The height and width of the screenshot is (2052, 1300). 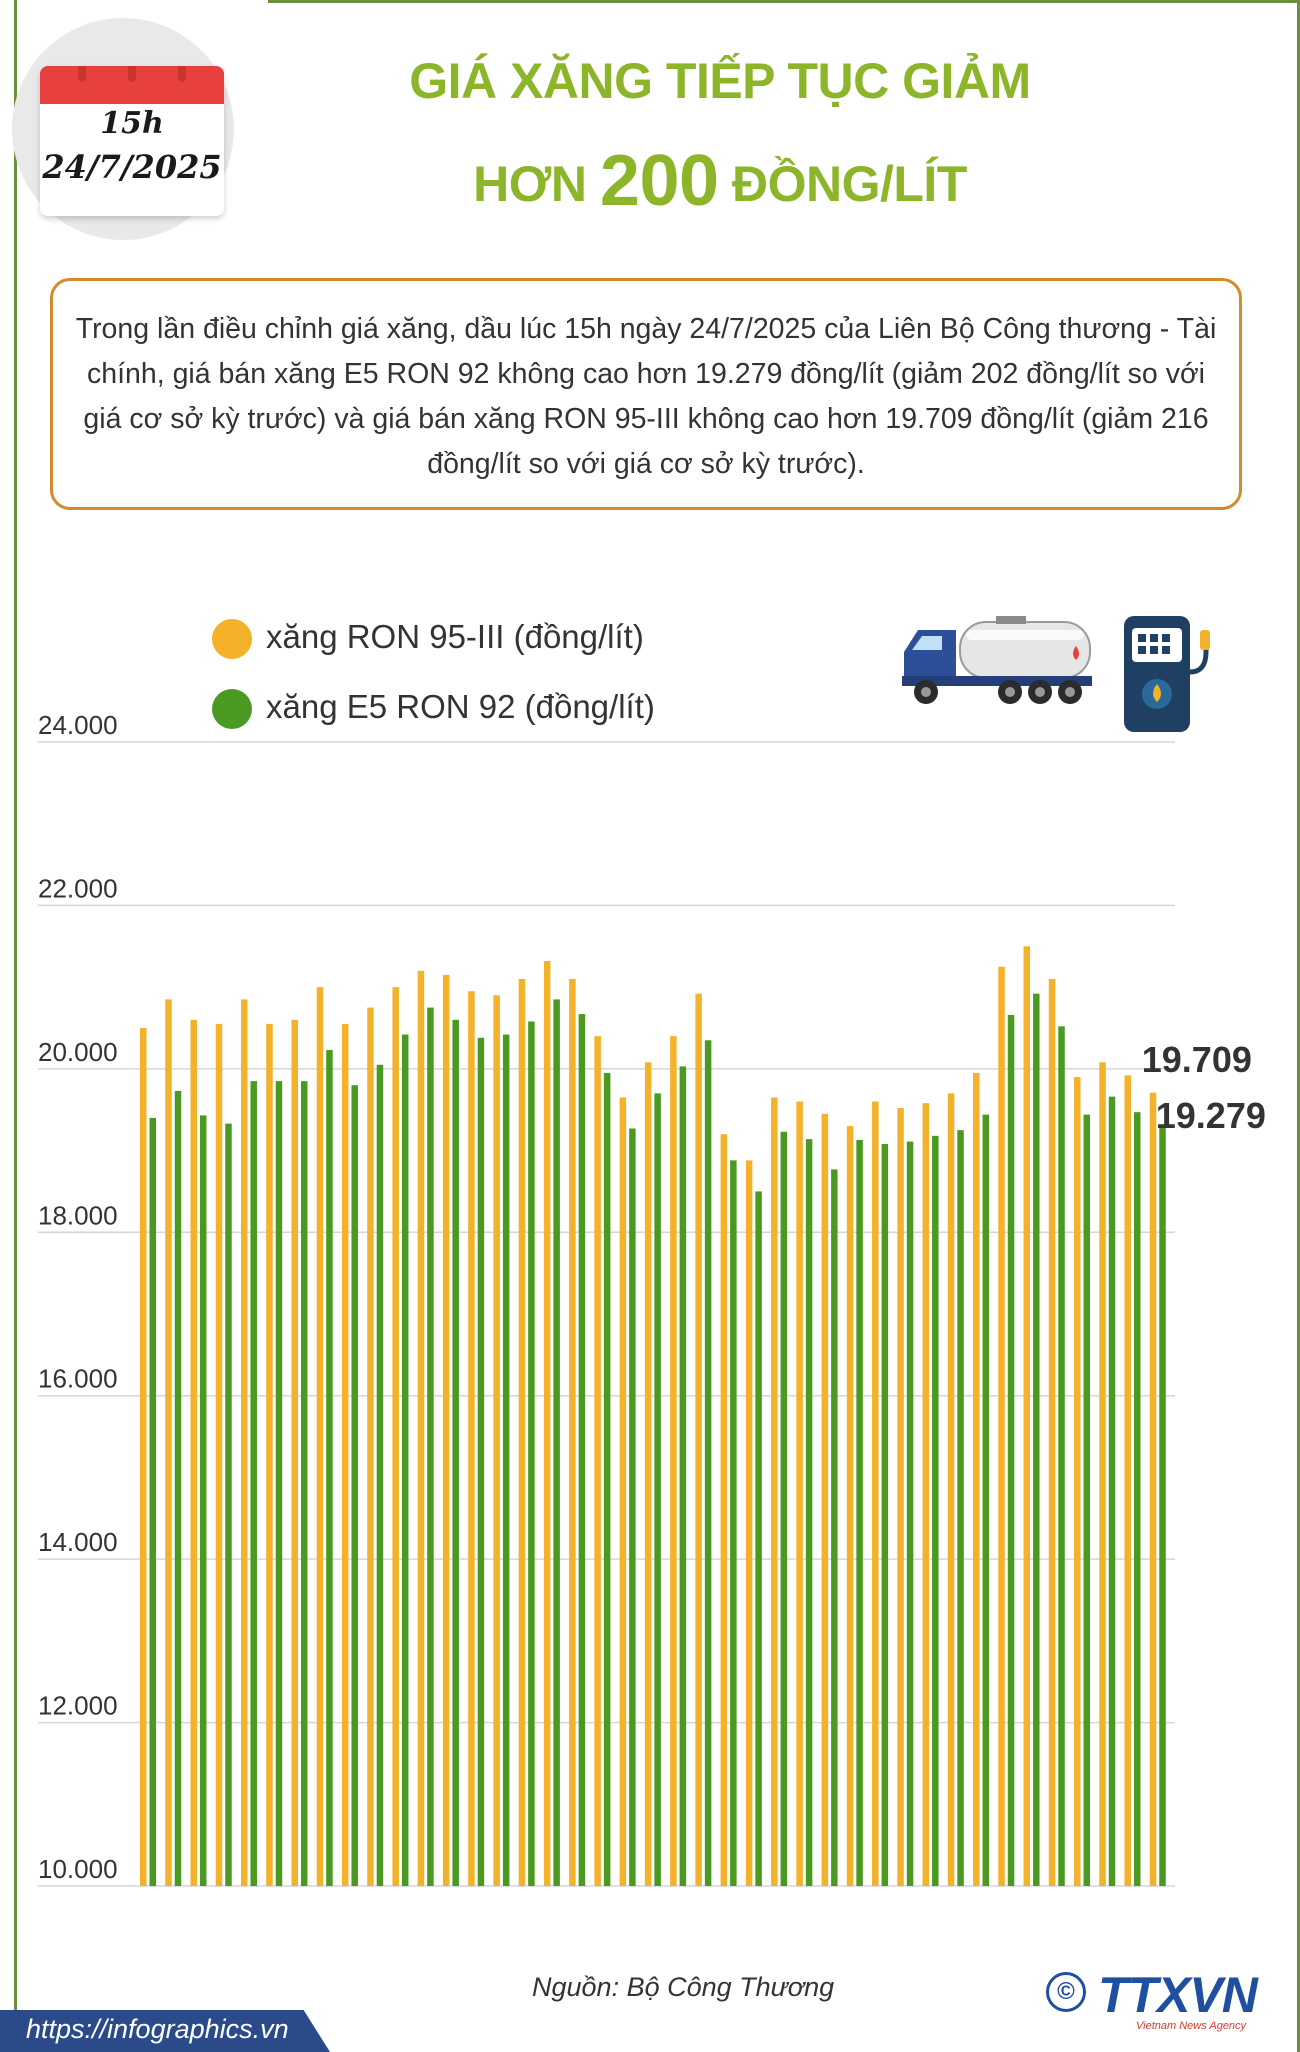 I want to click on y-tick-label: 10.000, so click(x=78, y=1869).